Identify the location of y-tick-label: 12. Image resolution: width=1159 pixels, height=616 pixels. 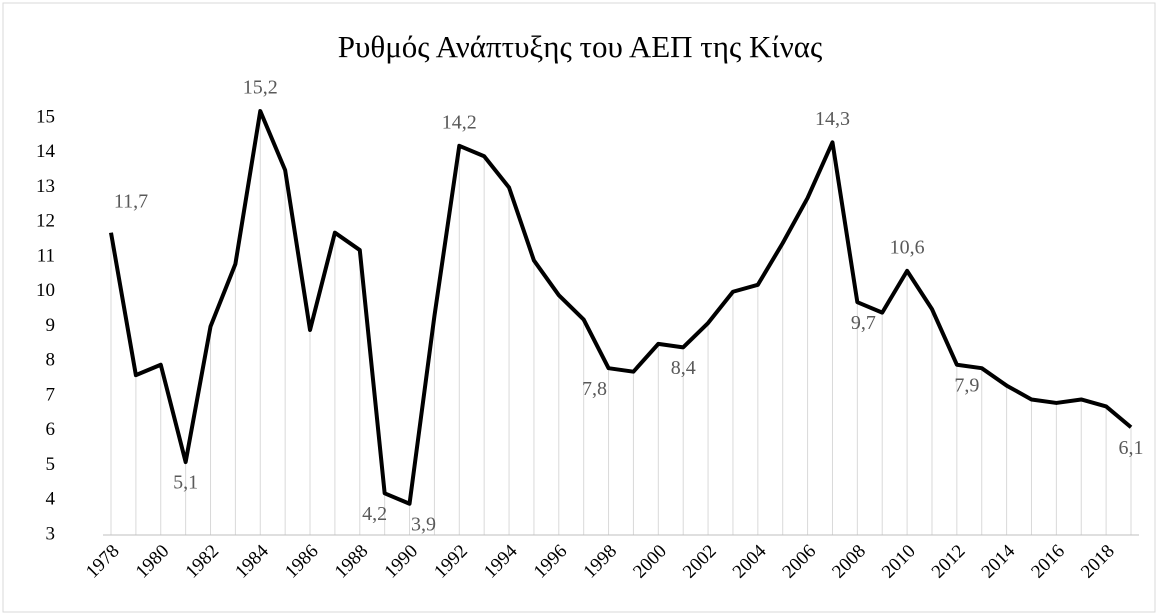
(45, 221).